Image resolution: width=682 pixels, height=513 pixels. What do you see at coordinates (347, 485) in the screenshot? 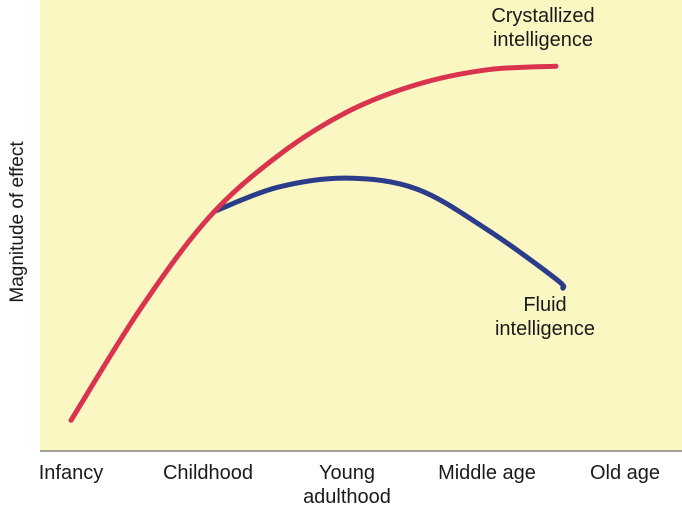
I see `x-tick-label: Young adulthood` at bounding box center [347, 485].